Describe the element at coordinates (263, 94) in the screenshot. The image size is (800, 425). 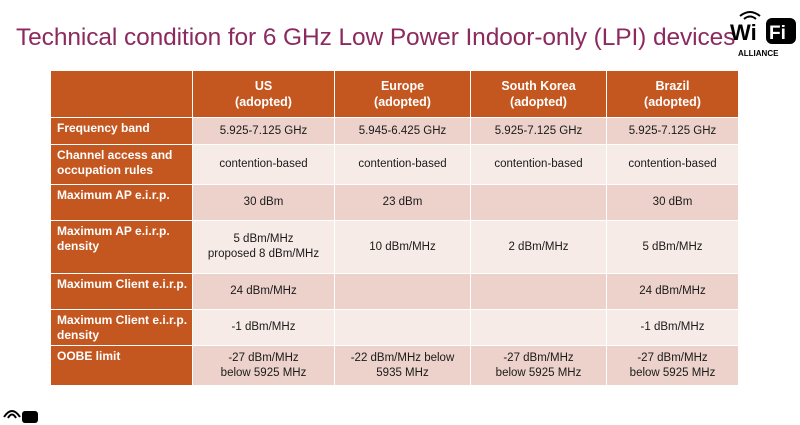
I see `header-us: US (adopted)` at that location.